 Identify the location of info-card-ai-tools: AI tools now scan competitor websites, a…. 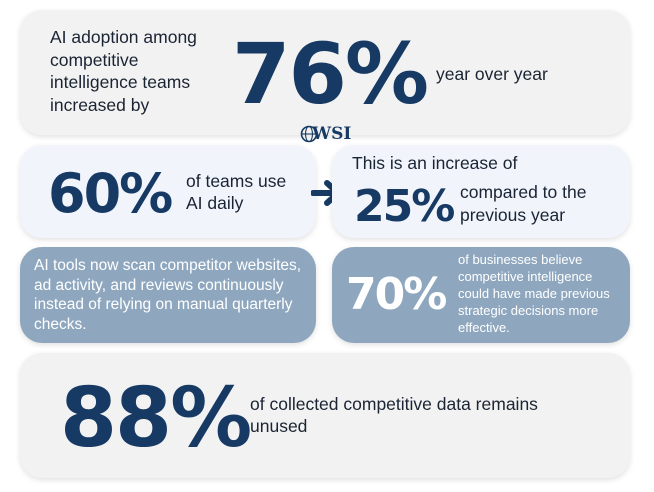
(168, 295).